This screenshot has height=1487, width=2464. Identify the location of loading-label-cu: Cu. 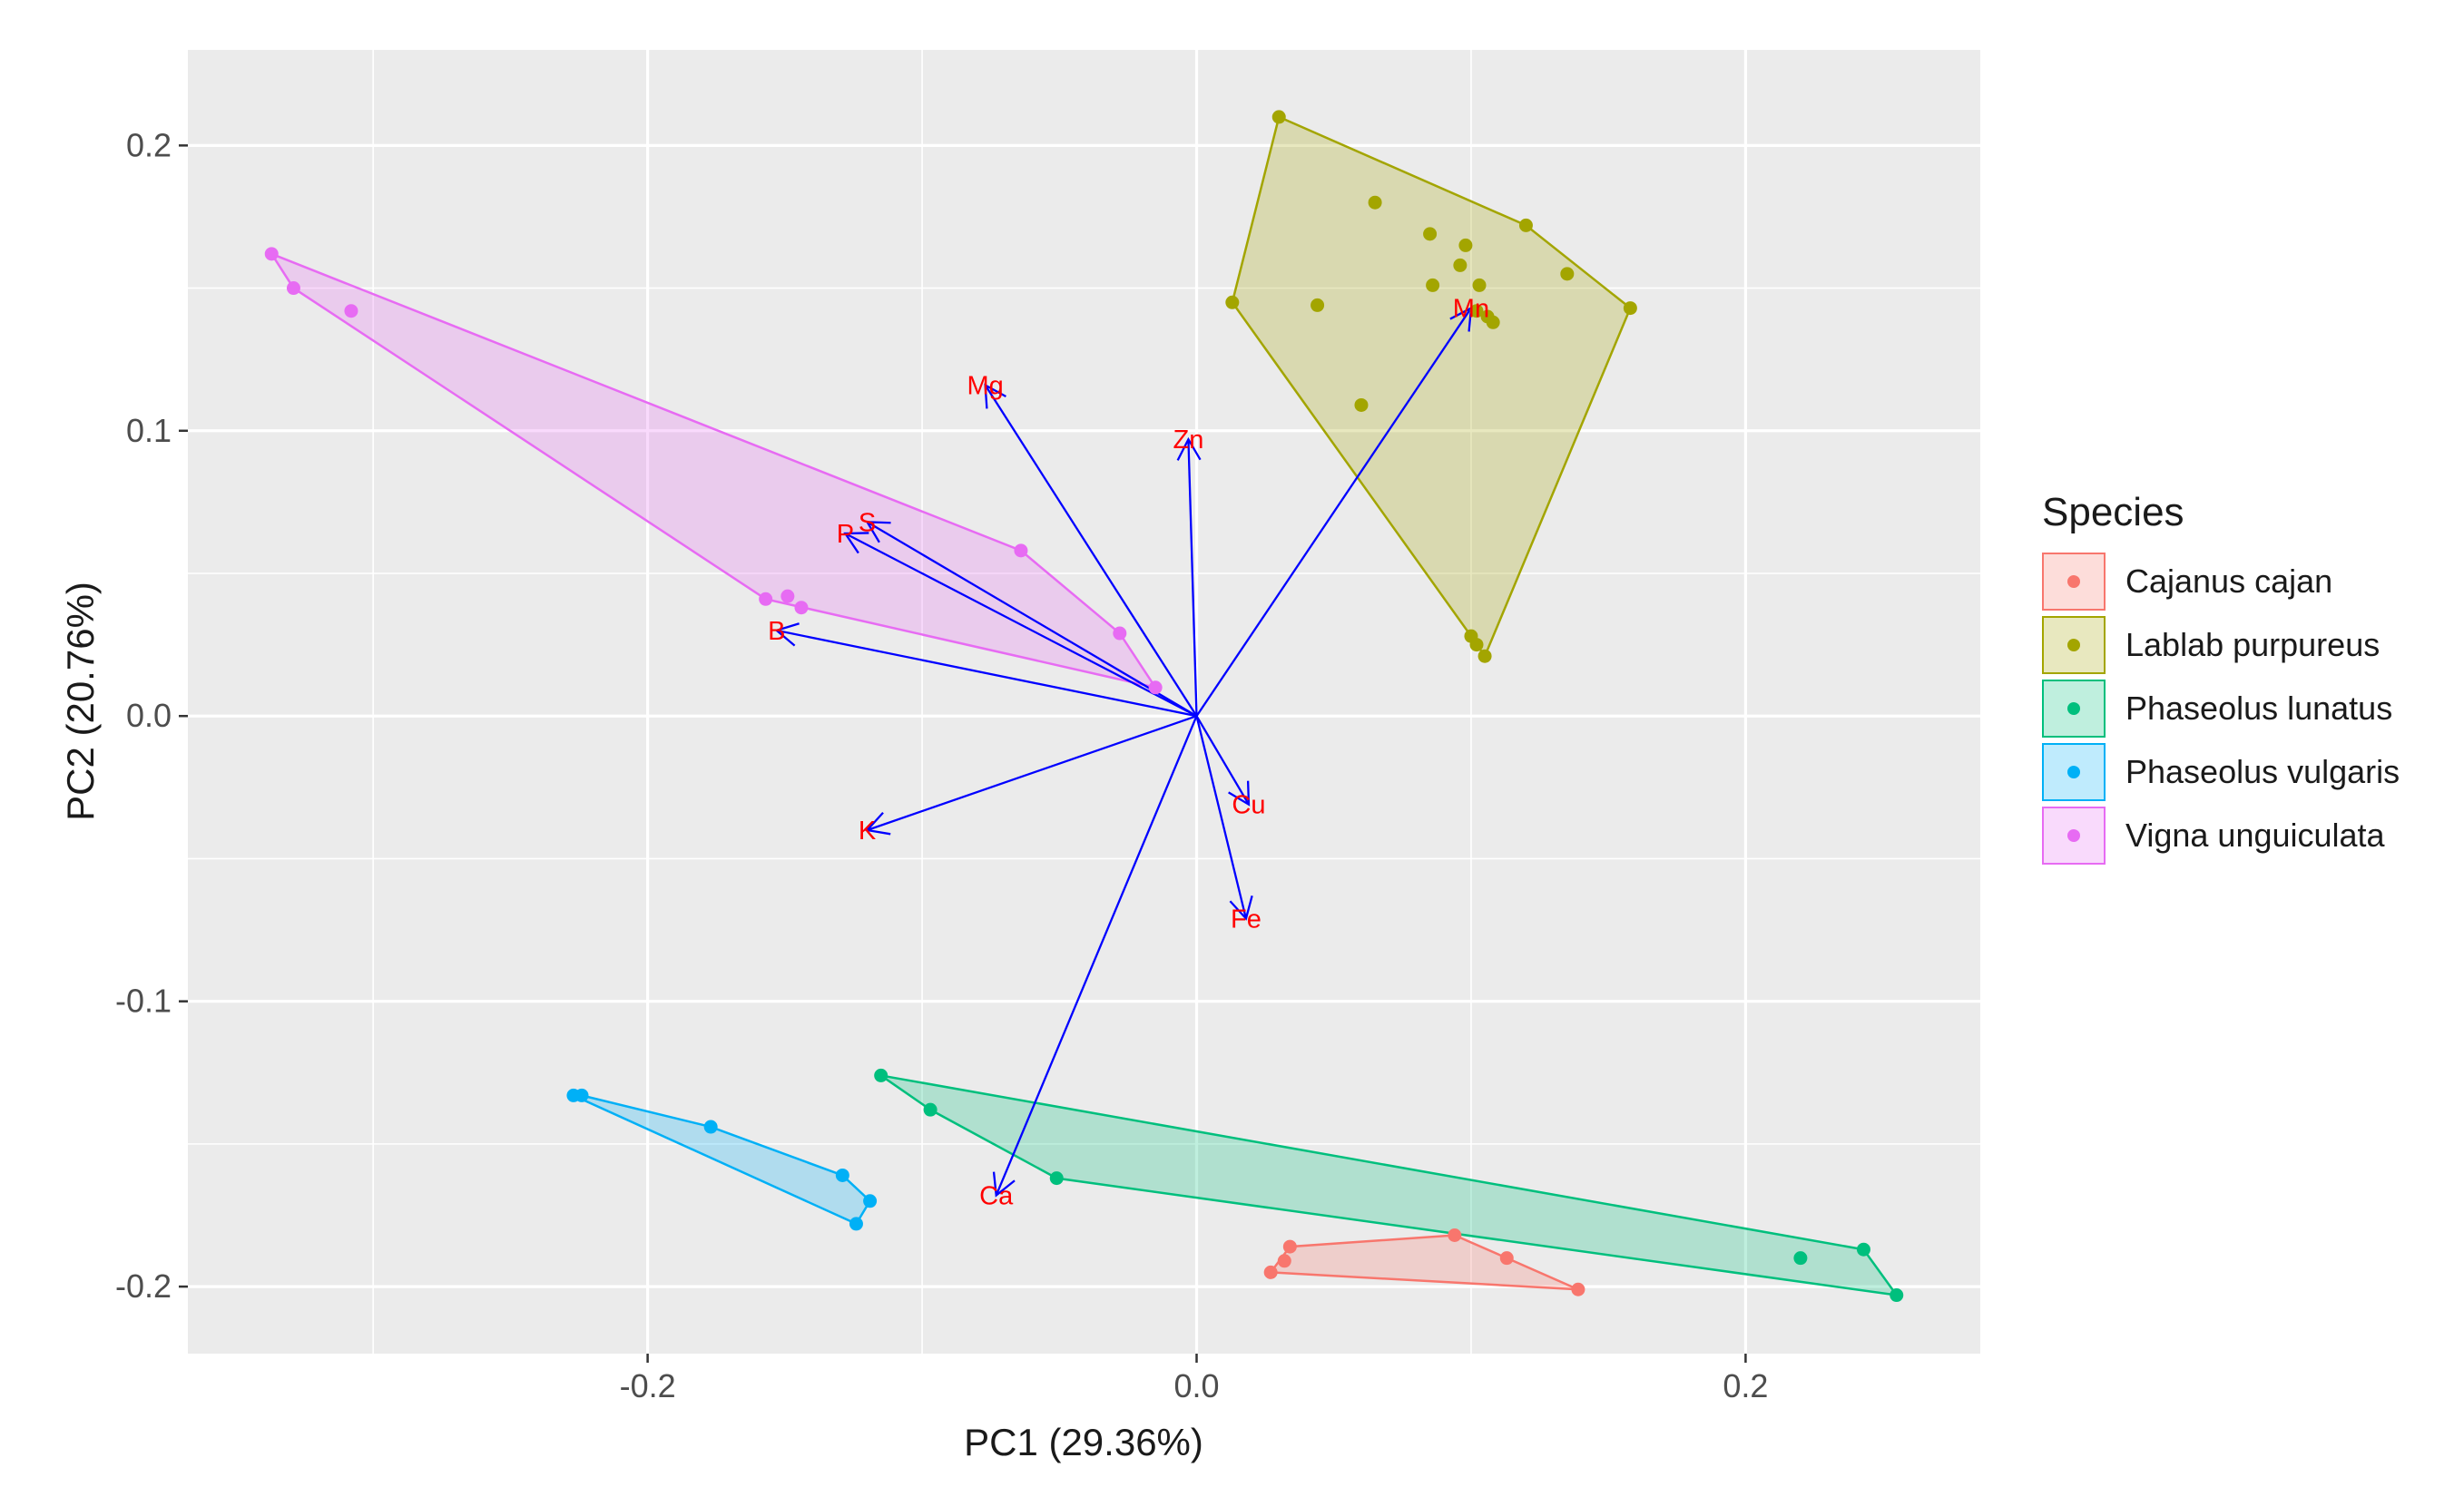
(1248, 805).